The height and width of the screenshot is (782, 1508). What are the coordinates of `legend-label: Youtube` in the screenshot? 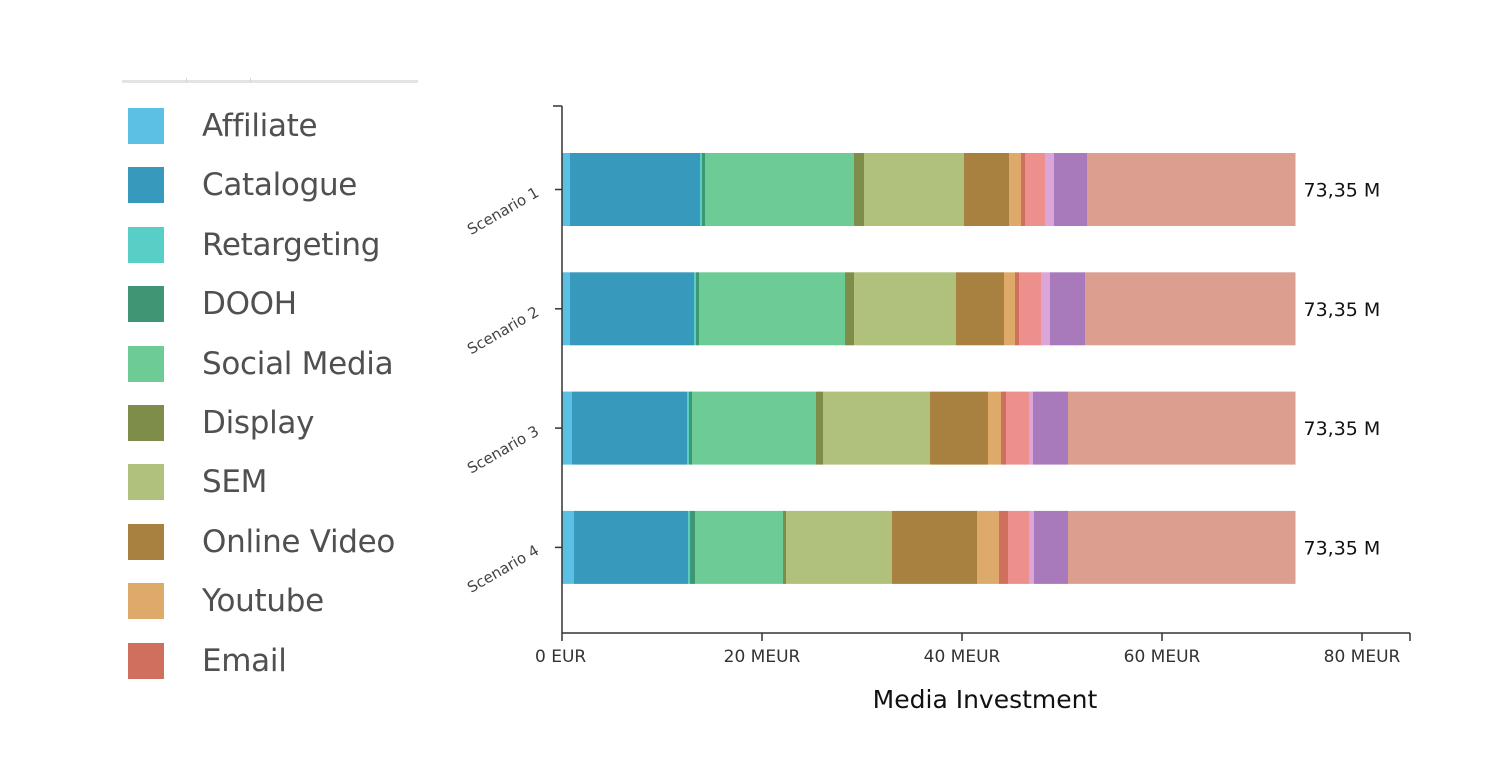 It's located at (263, 601).